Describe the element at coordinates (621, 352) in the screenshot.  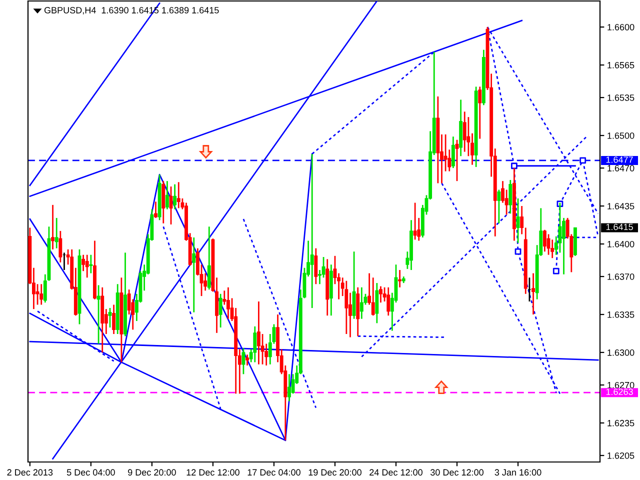
I see `y-tick-label: 1.6300` at that location.